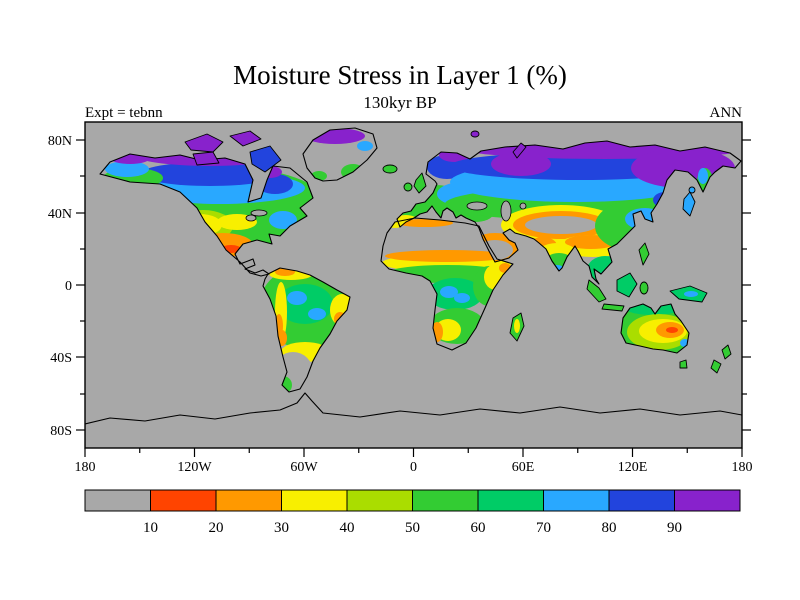 The width and height of the screenshot is (800, 600). Describe the element at coordinates (216, 528) in the screenshot. I see `colorbar-label: 20` at that location.